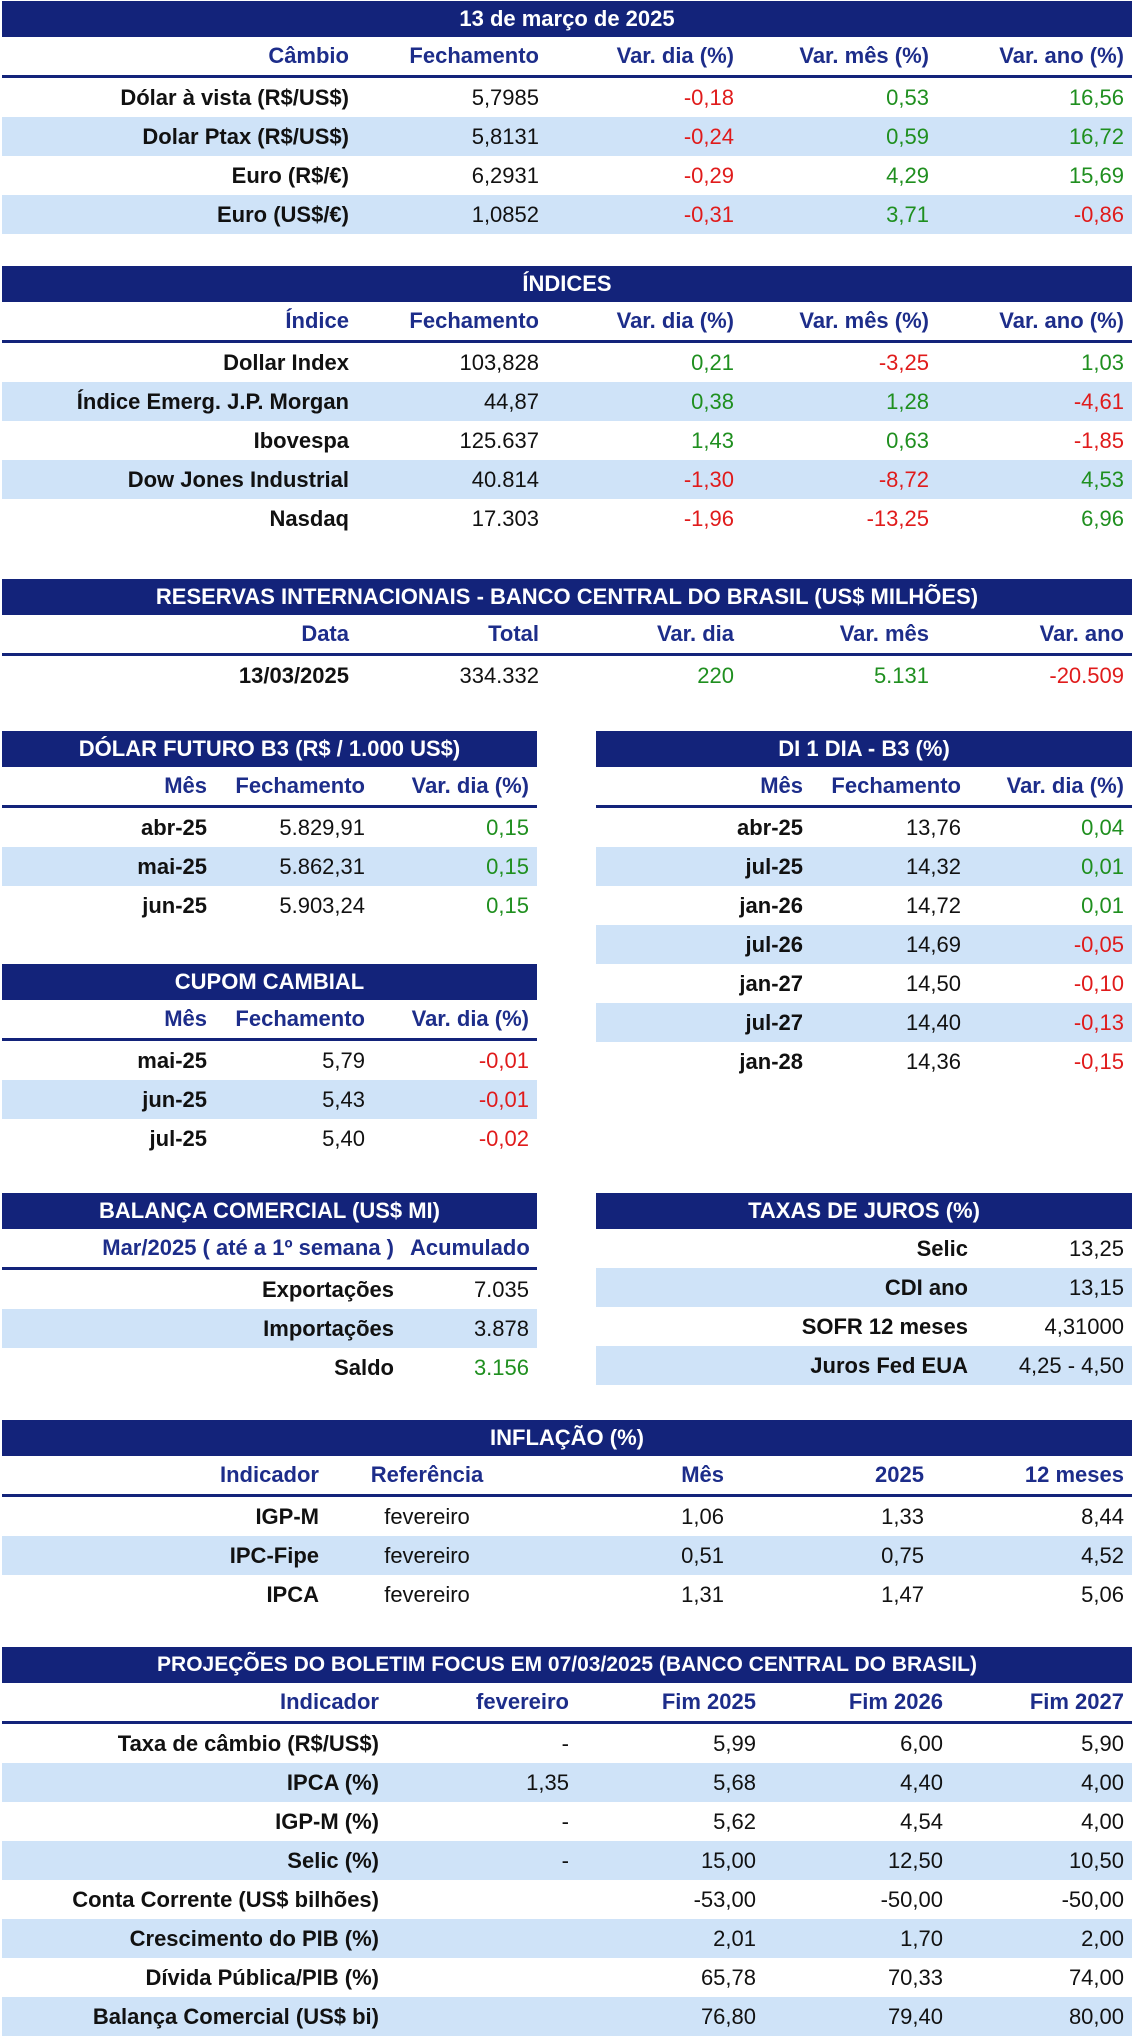 Image resolution: width=1134 pixels, height=2041 pixels. What do you see at coordinates (839, 214) in the screenshot?
I see `cambio-cell: 3,71` at bounding box center [839, 214].